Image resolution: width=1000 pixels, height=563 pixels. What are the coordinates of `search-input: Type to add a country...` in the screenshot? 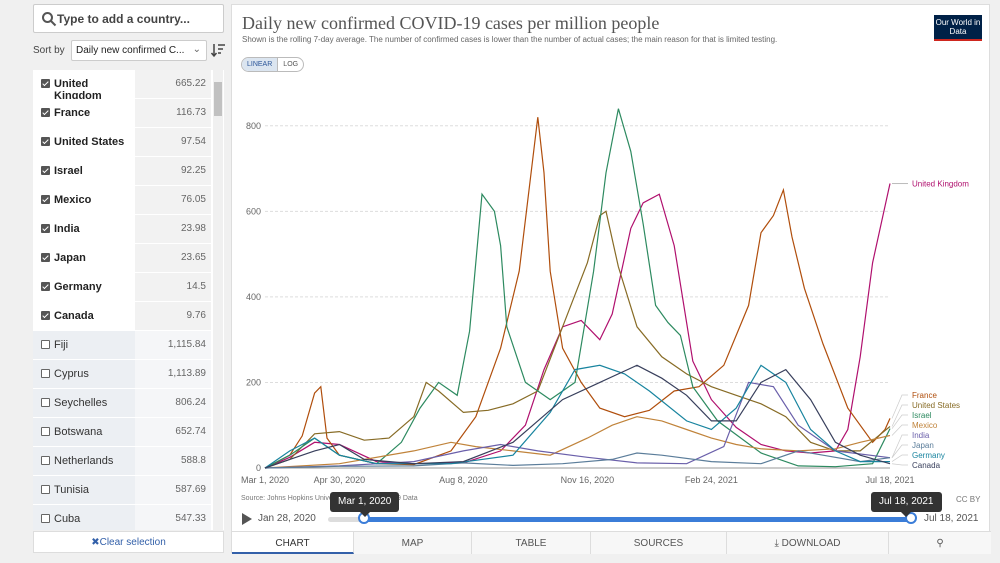 It's located at (123, 19).